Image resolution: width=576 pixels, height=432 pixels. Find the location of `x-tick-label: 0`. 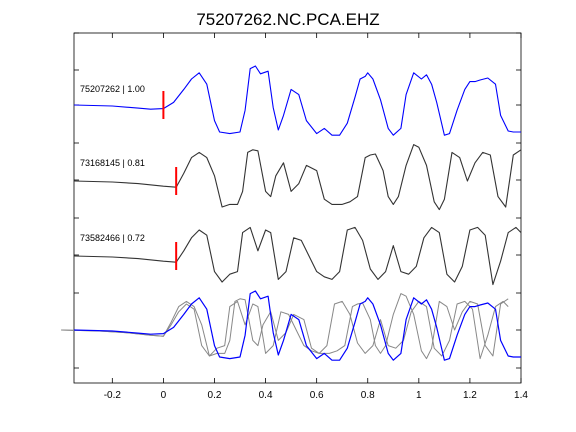

x-tick-label: 0 is located at coordinates (164, 395).